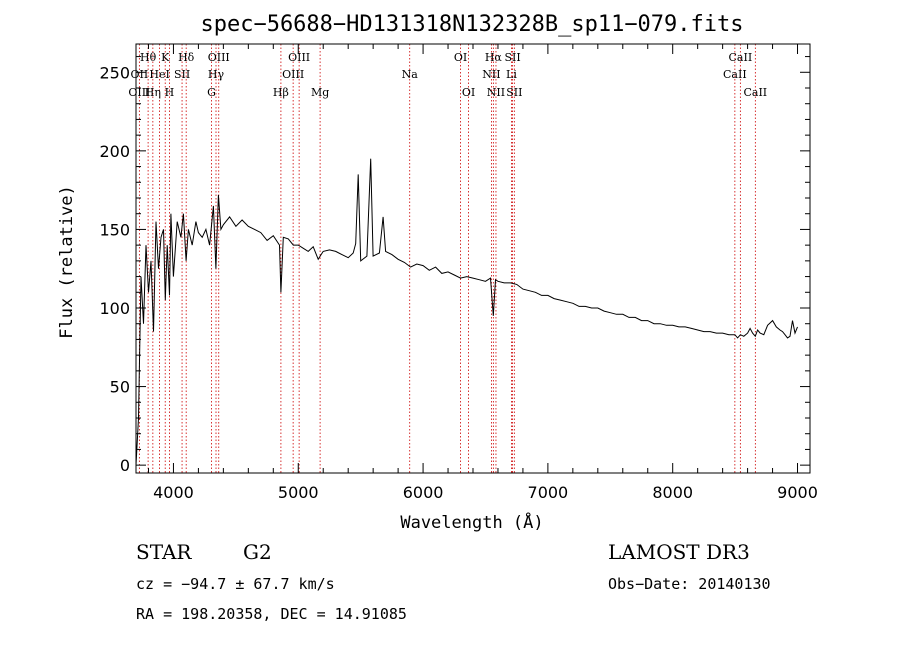  I want to click on spectral-line-label: H, so click(170, 92).